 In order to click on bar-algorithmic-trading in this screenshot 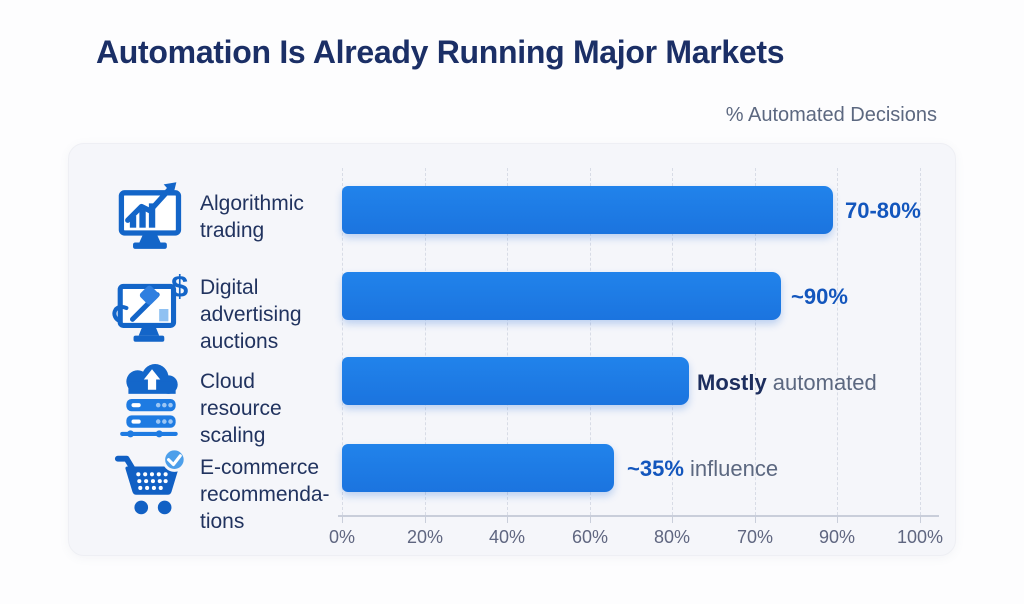, I will do `click(588, 210)`.